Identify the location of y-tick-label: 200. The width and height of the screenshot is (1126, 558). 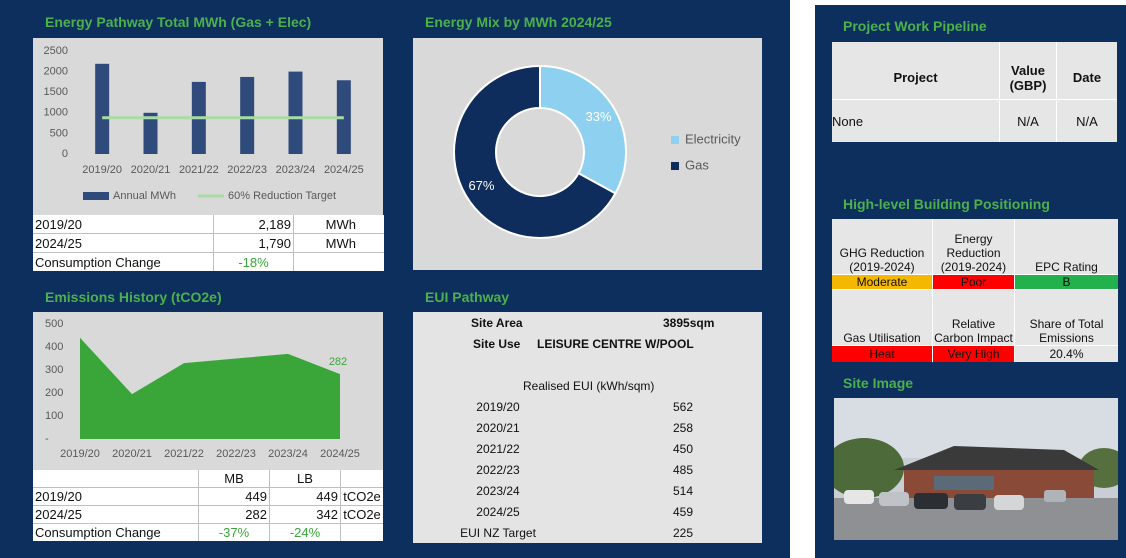
(54, 393).